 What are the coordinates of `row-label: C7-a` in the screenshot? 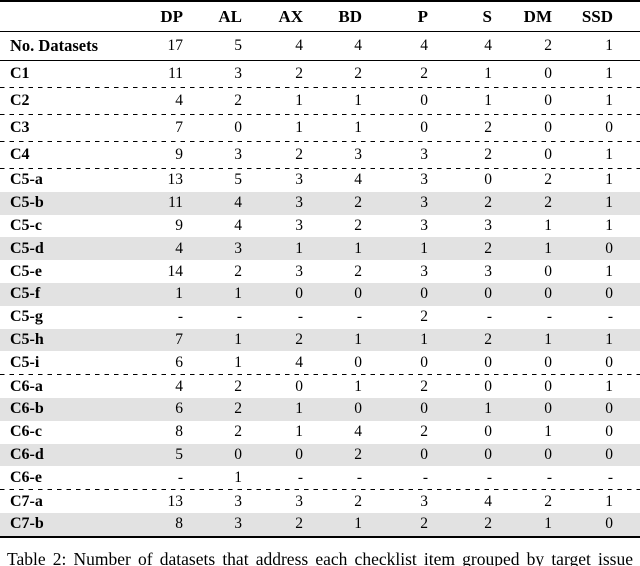 It's located at (26, 501).